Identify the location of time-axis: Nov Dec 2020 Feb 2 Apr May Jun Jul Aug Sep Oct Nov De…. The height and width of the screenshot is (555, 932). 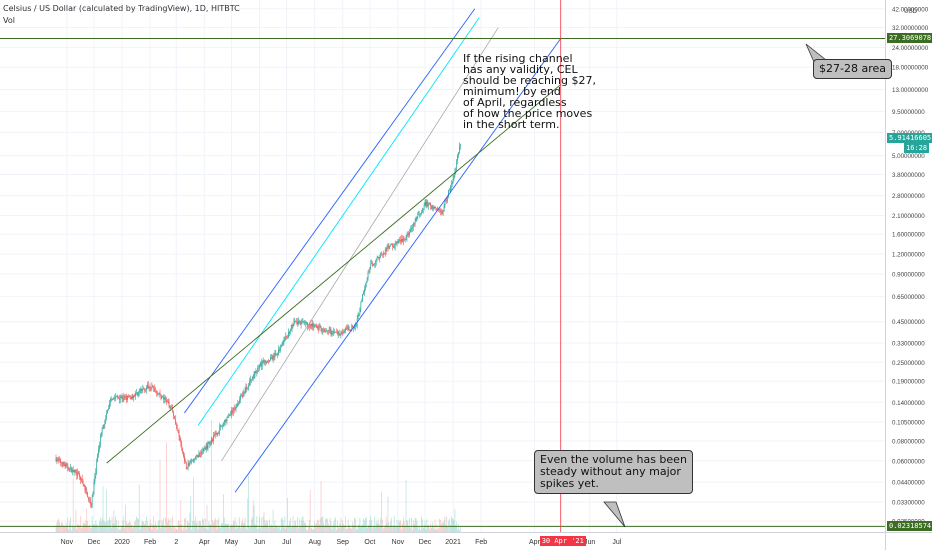
(341, 542).